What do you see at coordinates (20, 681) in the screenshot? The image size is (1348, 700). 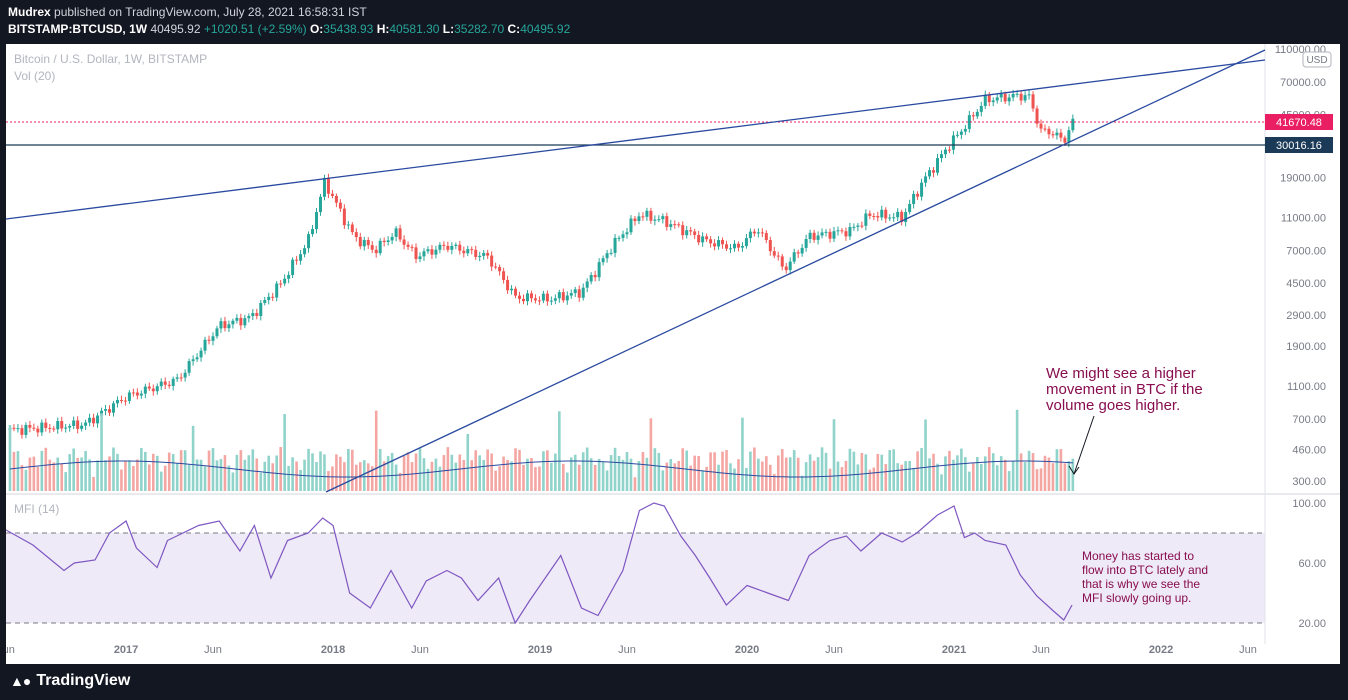 I see `tradingview-logo-icon: ▲●` at bounding box center [20, 681].